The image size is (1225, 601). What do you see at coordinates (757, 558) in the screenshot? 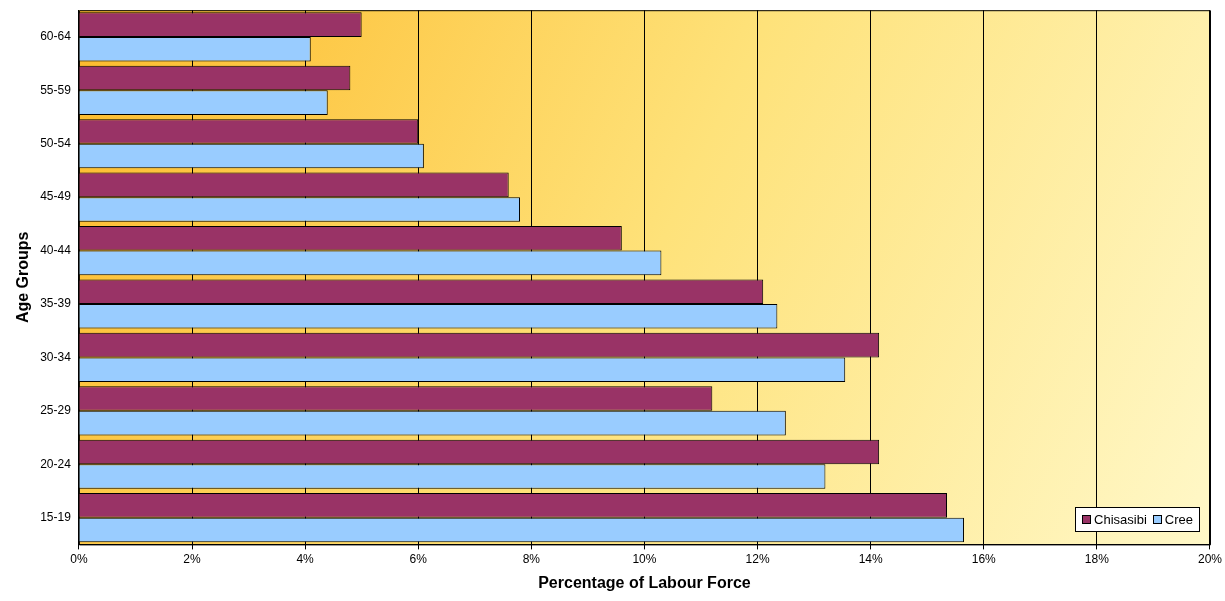
I see `x-tick-label: 12%` at bounding box center [757, 558].